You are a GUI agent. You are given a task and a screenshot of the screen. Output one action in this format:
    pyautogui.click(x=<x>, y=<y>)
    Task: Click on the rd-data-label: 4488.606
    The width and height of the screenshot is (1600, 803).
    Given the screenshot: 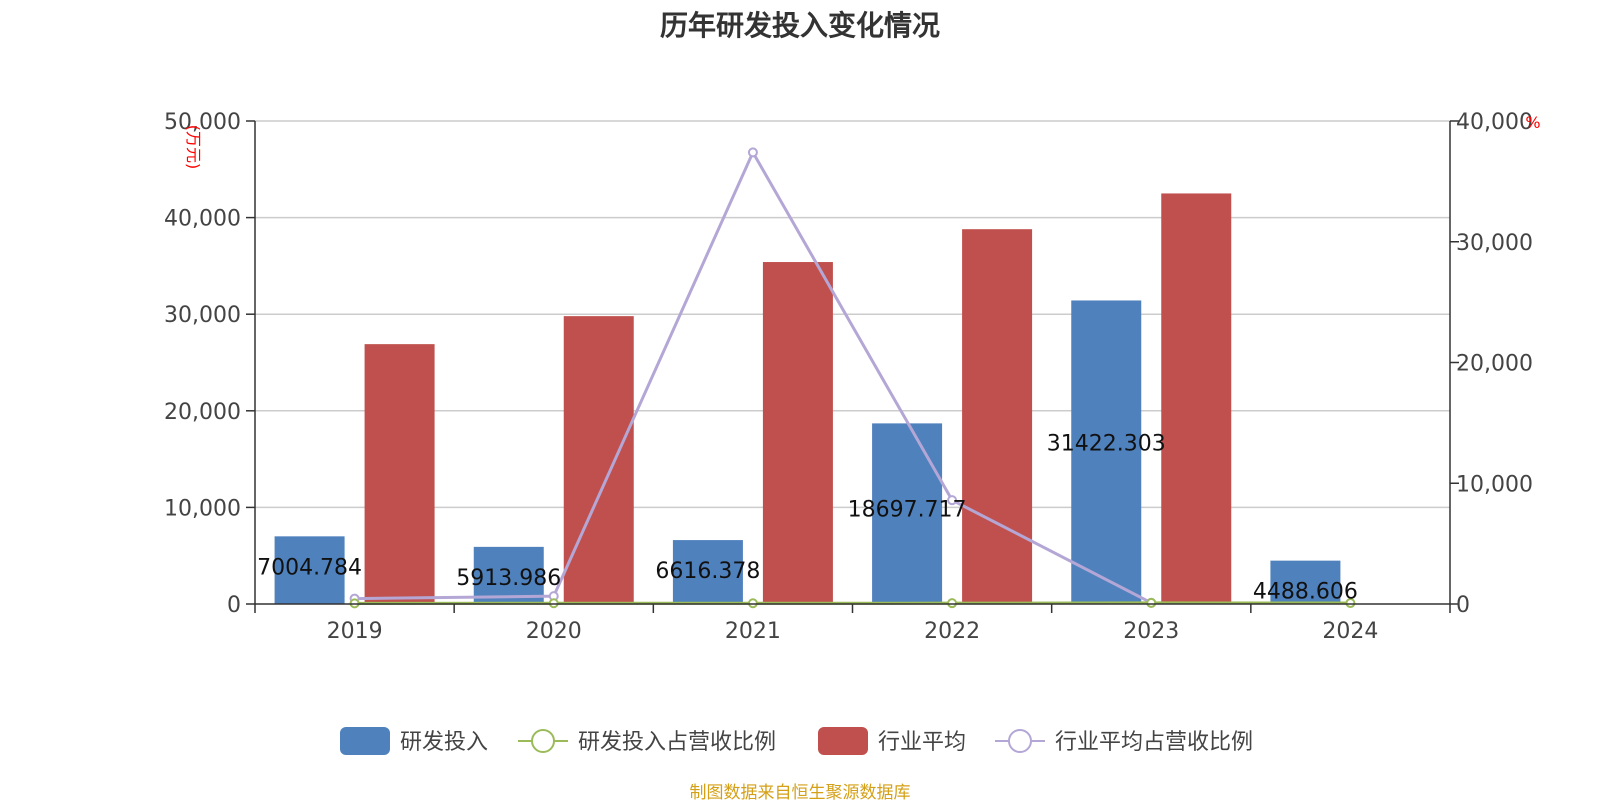 What is the action you would take?
    pyautogui.click(x=1305, y=592)
    